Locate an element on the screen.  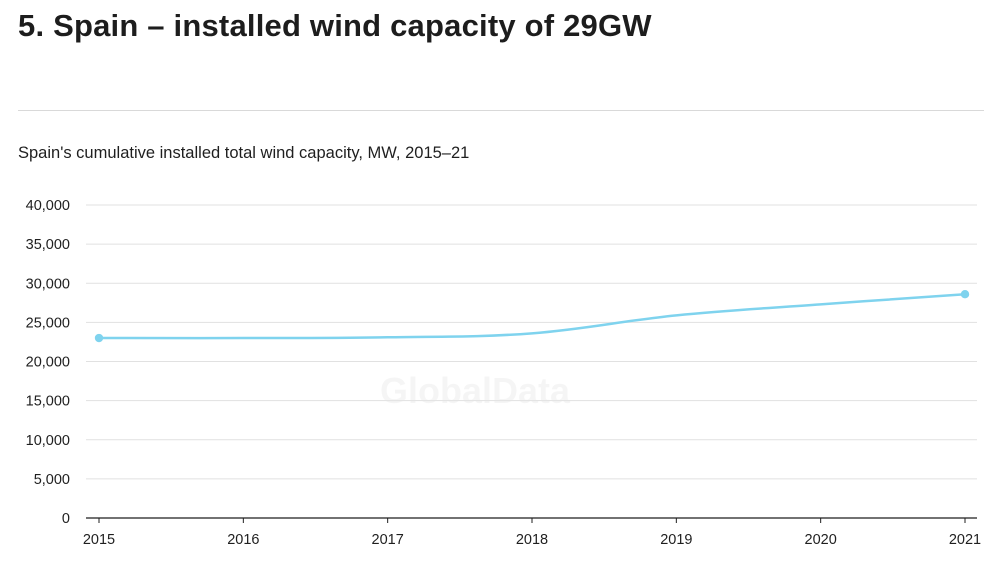
x-axis is located at coordinates (531, 520).